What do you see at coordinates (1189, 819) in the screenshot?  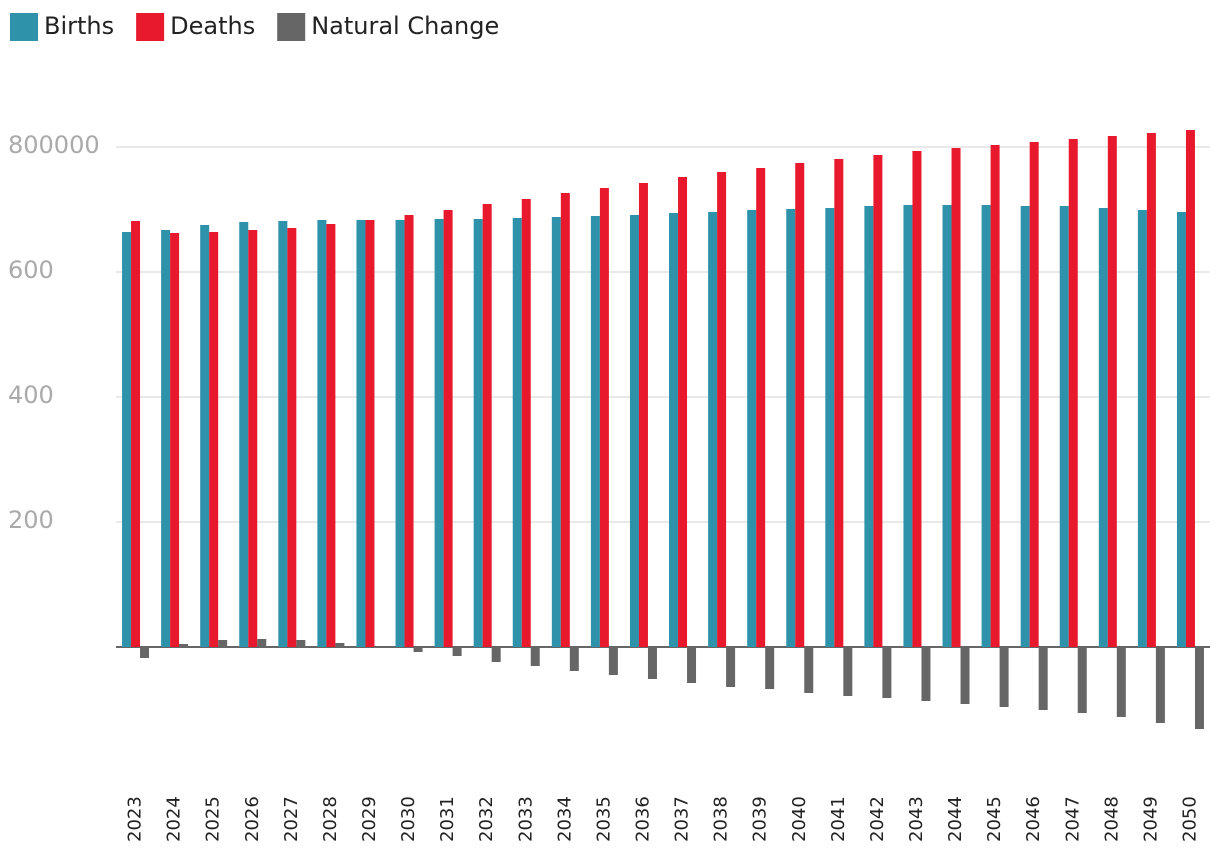 I see `x-tick-label: 2050` at bounding box center [1189, 819].